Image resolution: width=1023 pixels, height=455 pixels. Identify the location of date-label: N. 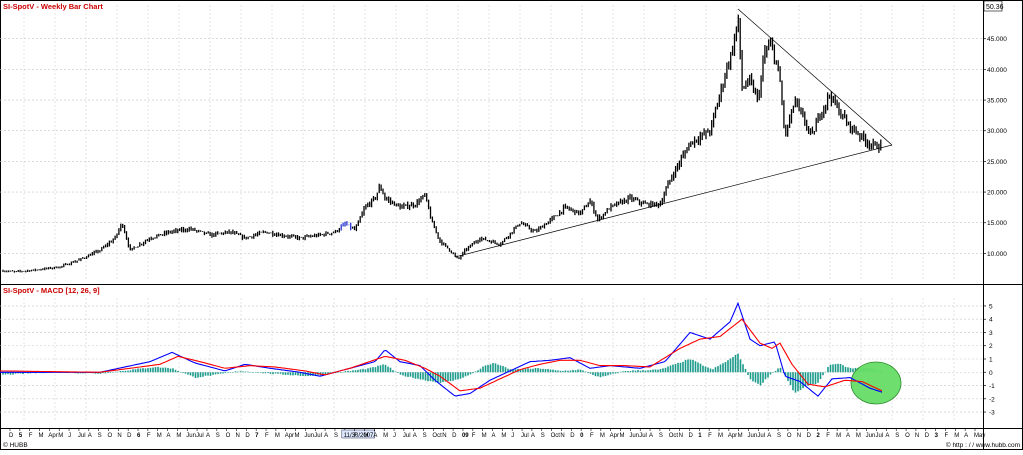
(681, 436).